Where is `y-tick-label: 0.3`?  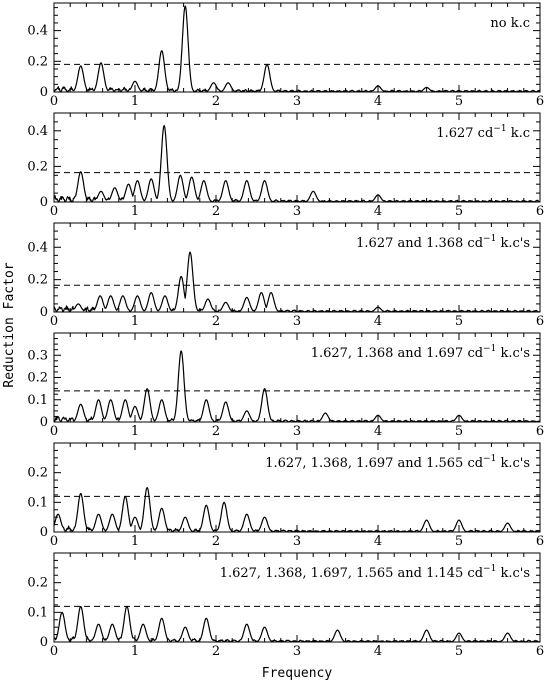 y-tick-label: 0.3 is located at coordinates (37, 355).